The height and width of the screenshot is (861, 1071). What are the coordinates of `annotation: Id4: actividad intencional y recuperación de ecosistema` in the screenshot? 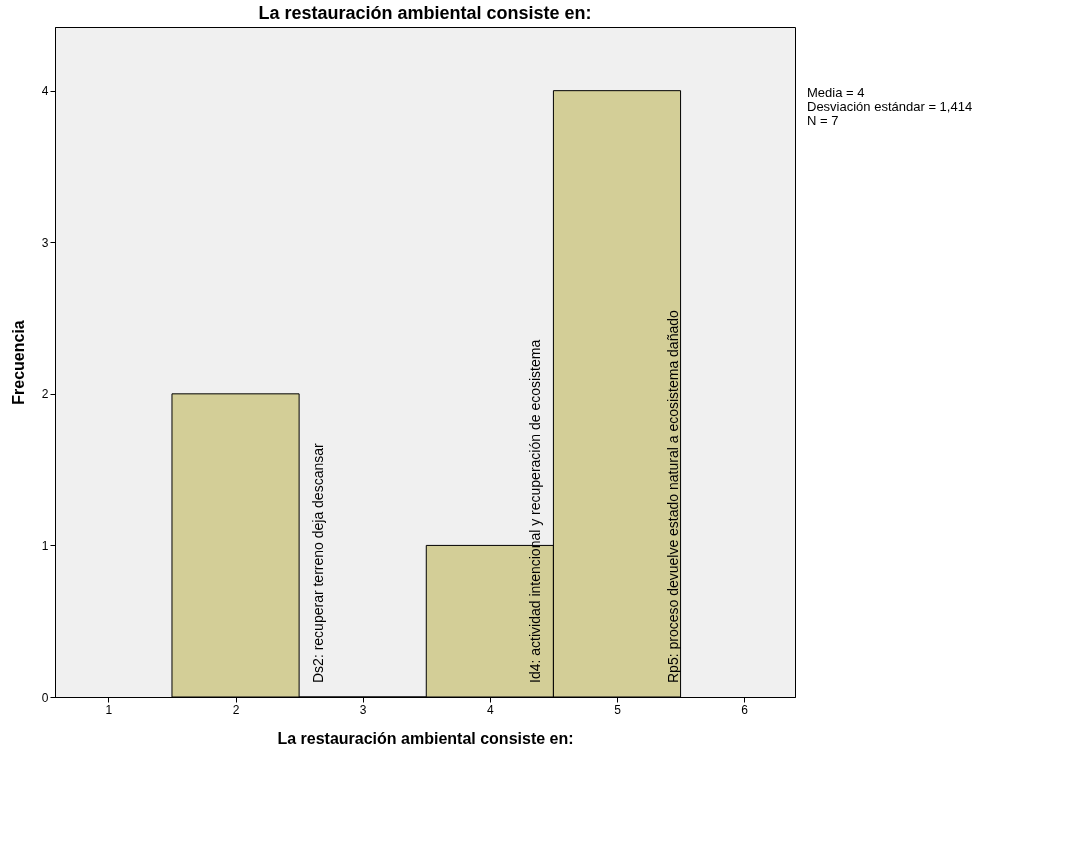 It's located at (535, 511).